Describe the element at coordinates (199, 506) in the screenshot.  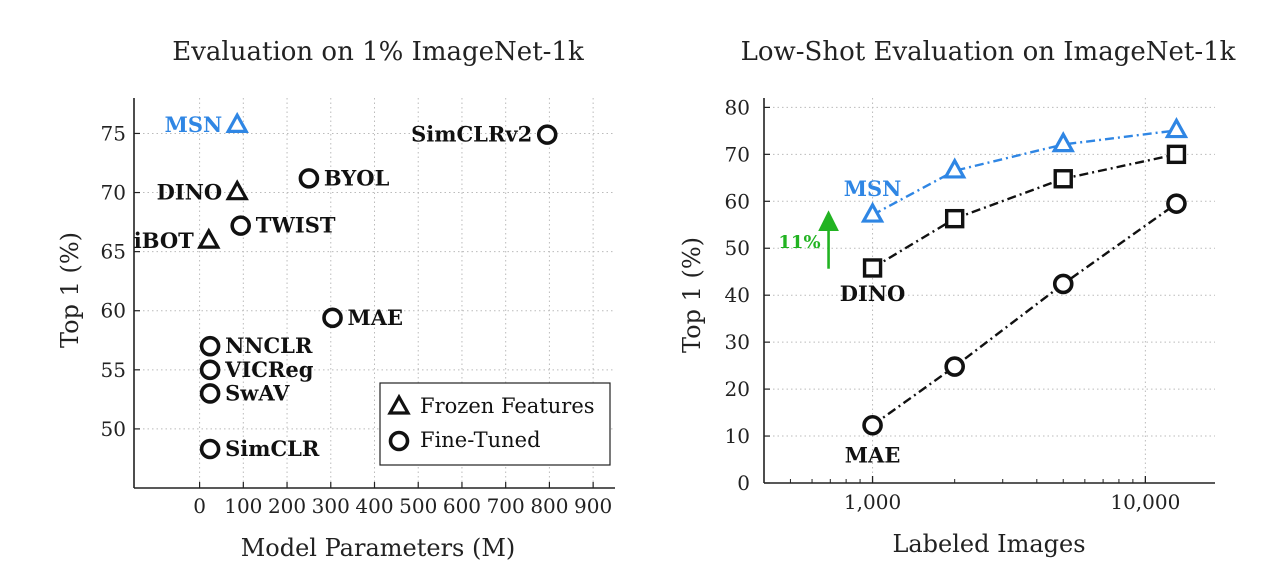
I see `left-x-tick-label: 0` at that location.